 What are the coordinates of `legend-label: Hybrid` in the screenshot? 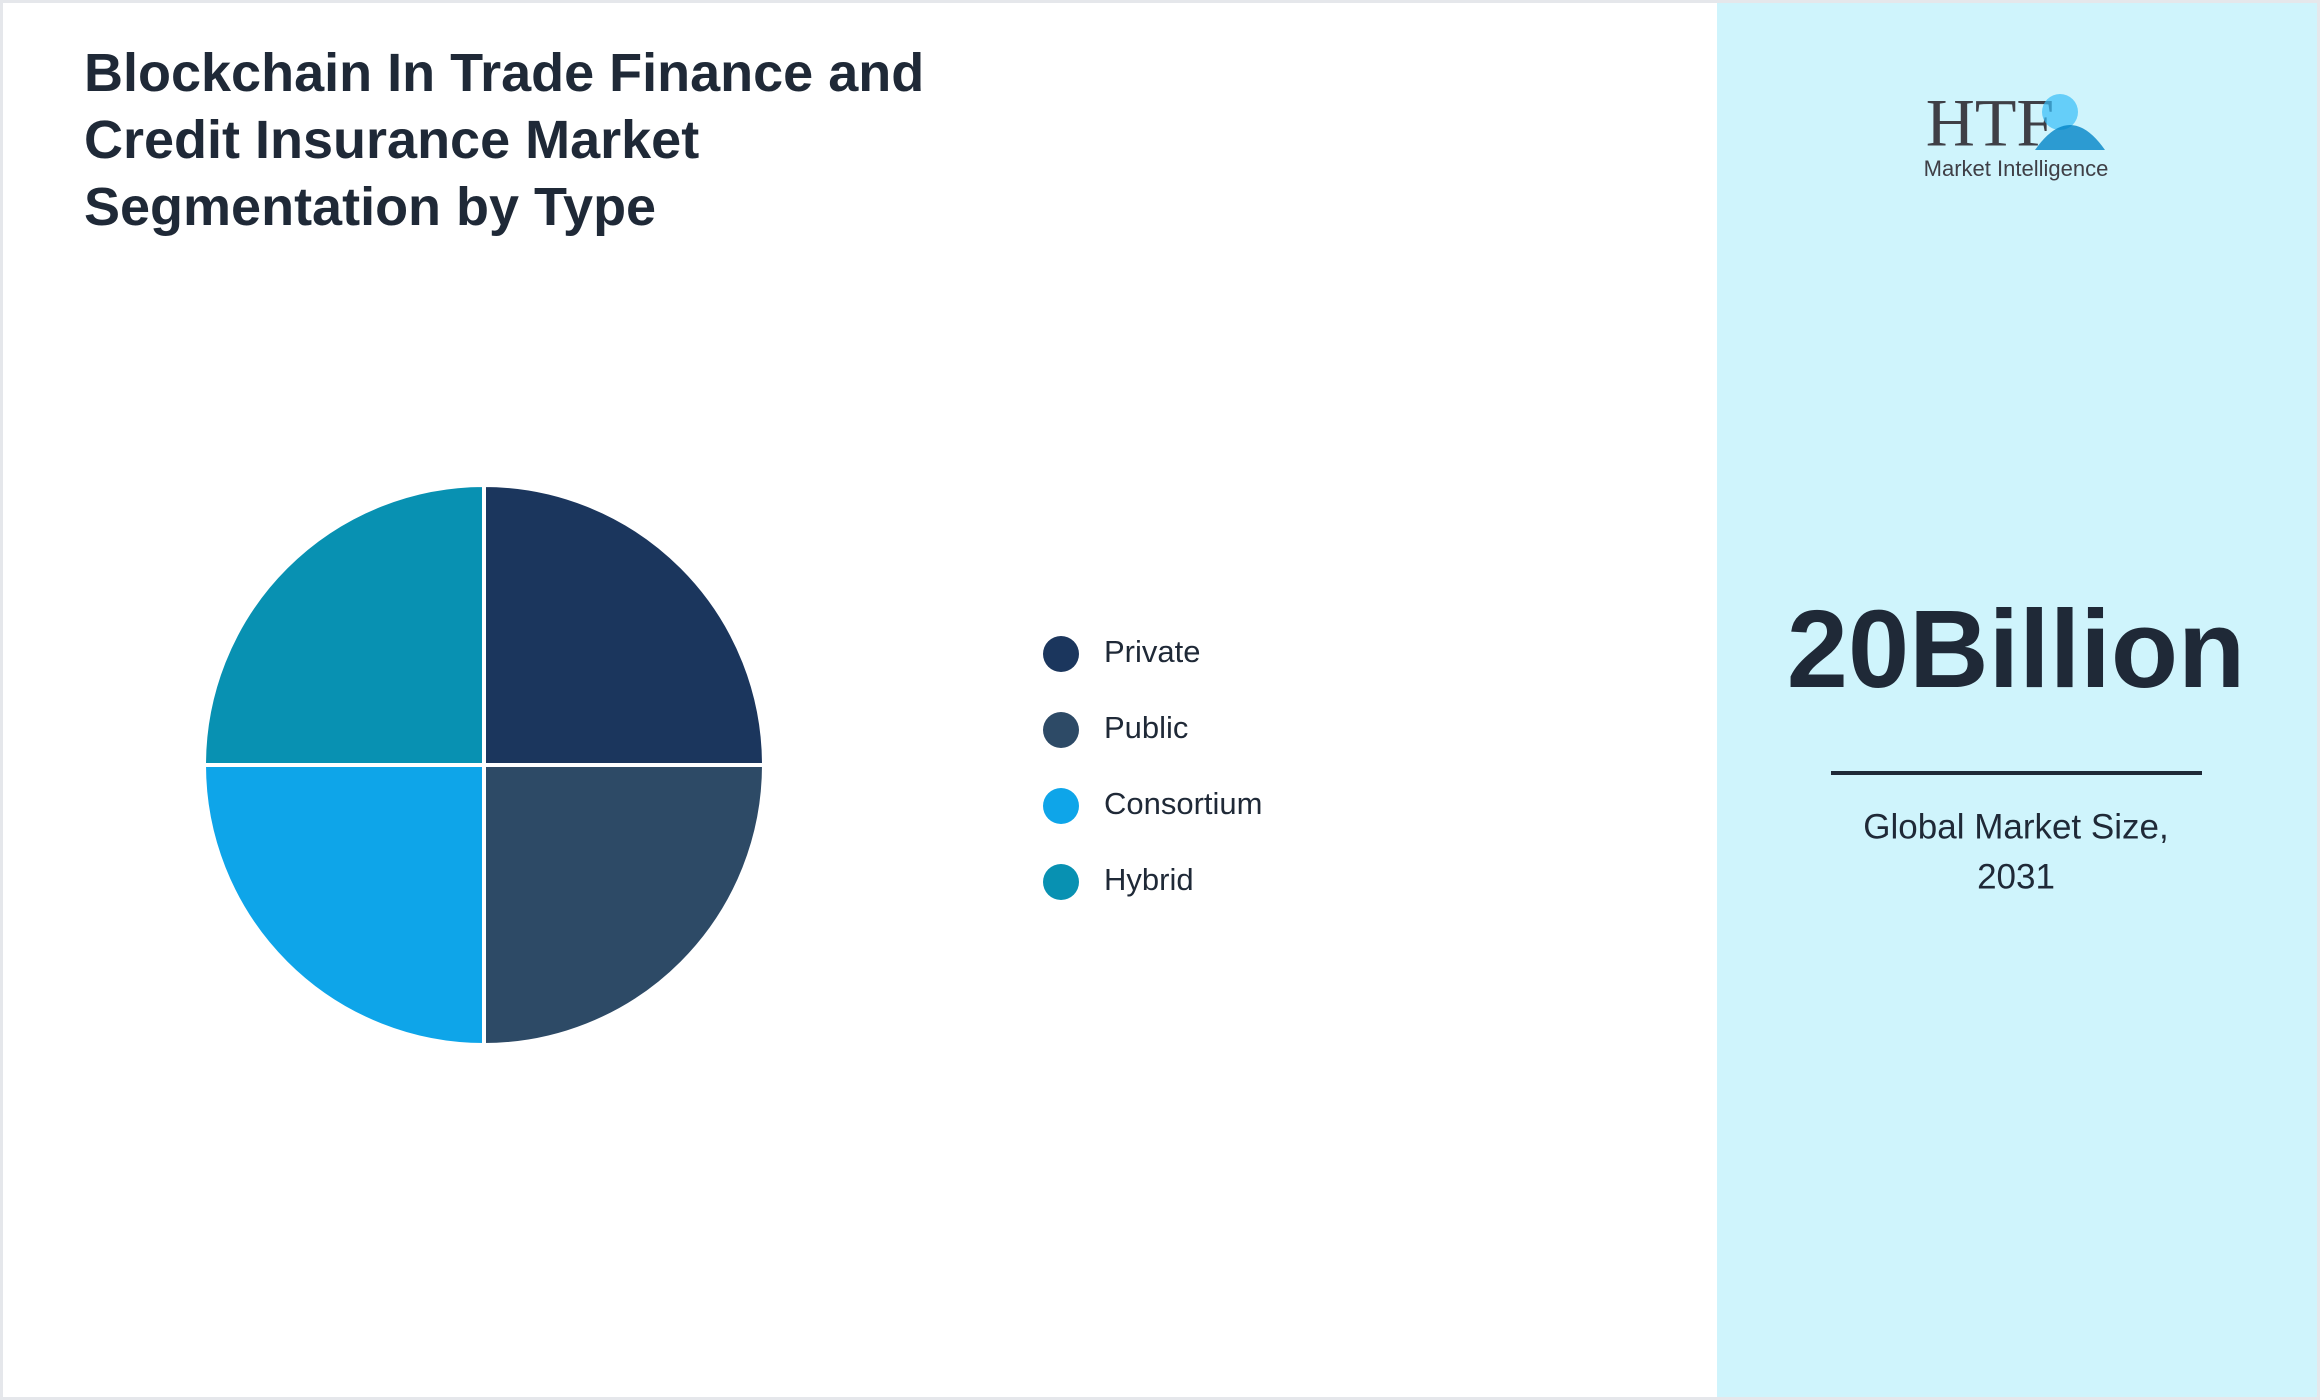 It's located at (1149, 879).